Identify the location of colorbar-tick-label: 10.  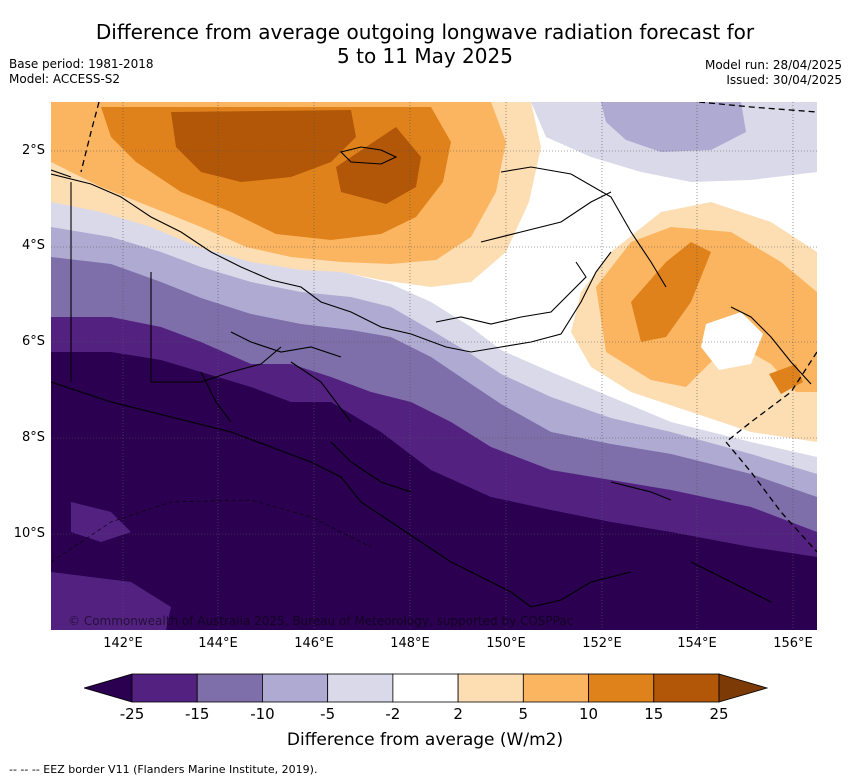
(589, 714).